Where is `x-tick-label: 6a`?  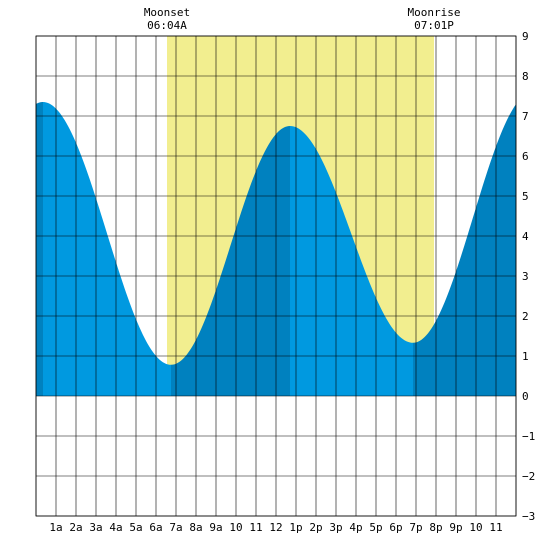
x-tick-label: 6a is located at coordinates (155, 527).